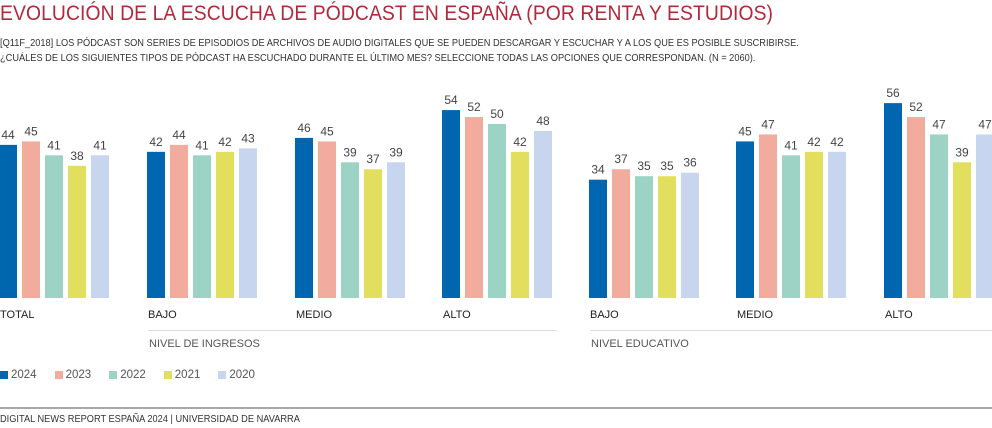  What do you see at coordinates (248, 138) in the screenshot?
I see `data-label: 43` at bounding box center [248, 138].